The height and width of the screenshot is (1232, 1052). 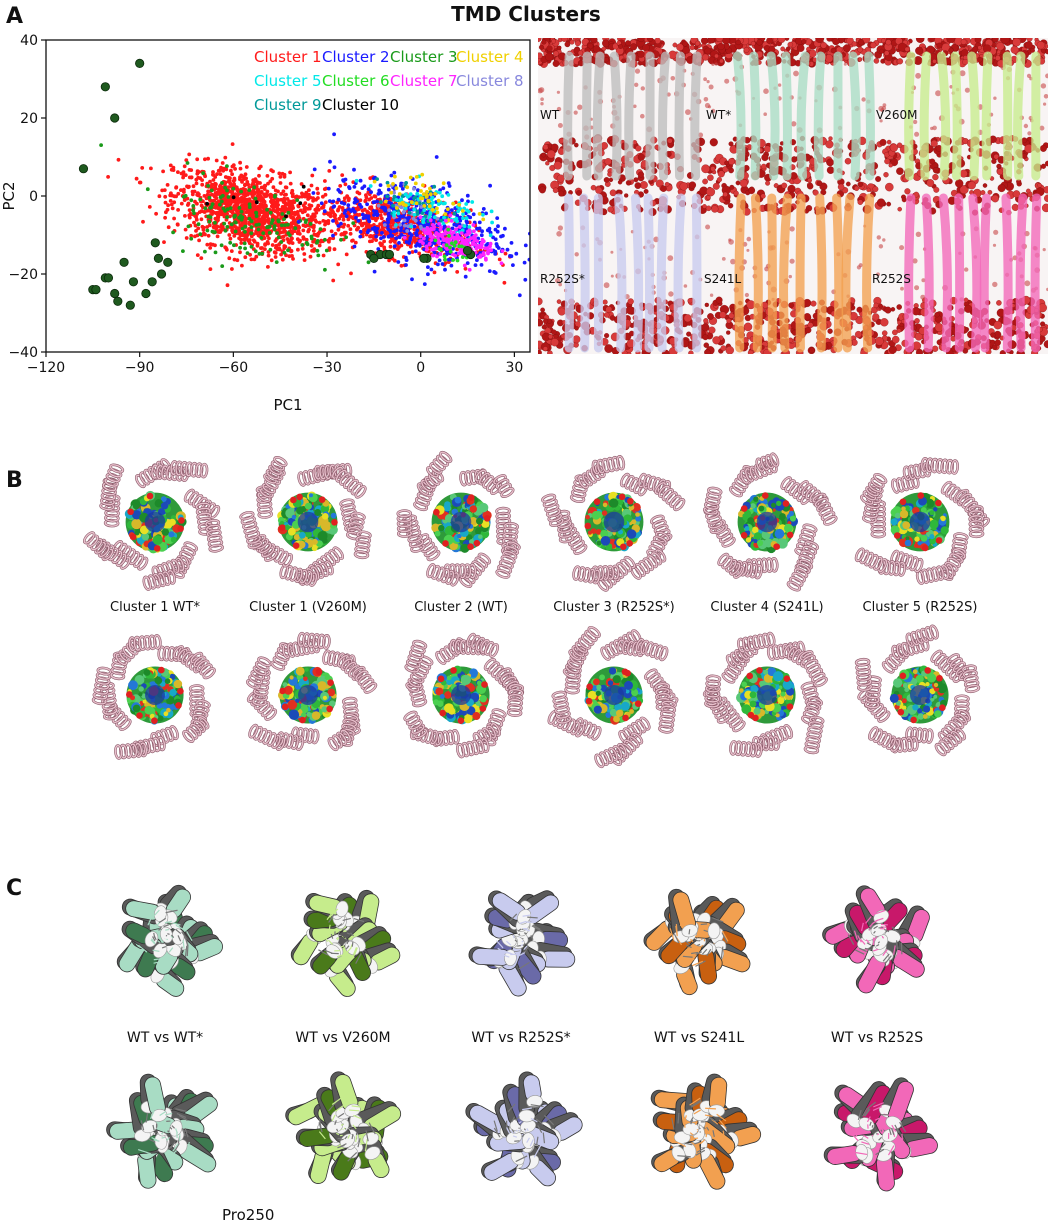 What do you see at coordinates (793, 196) in the screenshot?
I see `md-snapshot-image` at bounding box center [793, 196].